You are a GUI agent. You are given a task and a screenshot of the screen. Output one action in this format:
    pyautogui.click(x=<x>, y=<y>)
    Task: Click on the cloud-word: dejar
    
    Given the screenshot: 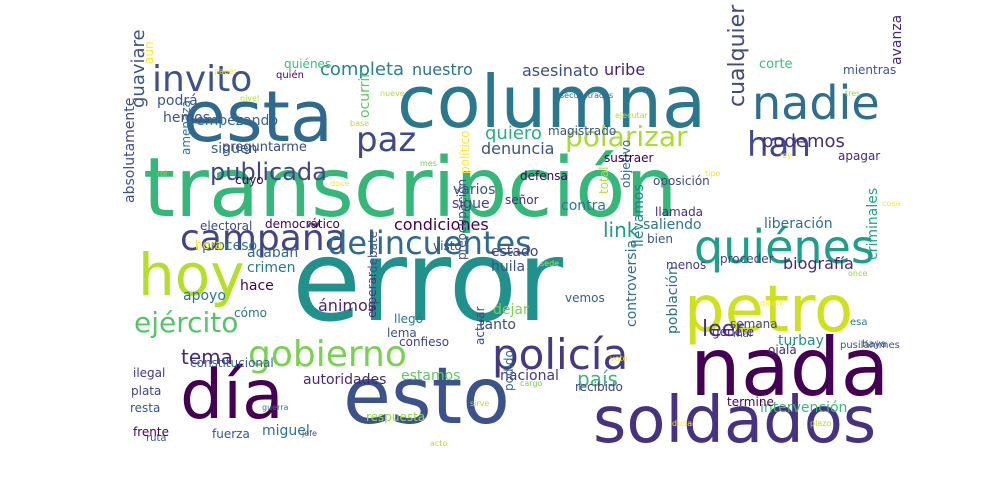 What is the action you would take?
    pyautogui.click(x=511, y=310)
    